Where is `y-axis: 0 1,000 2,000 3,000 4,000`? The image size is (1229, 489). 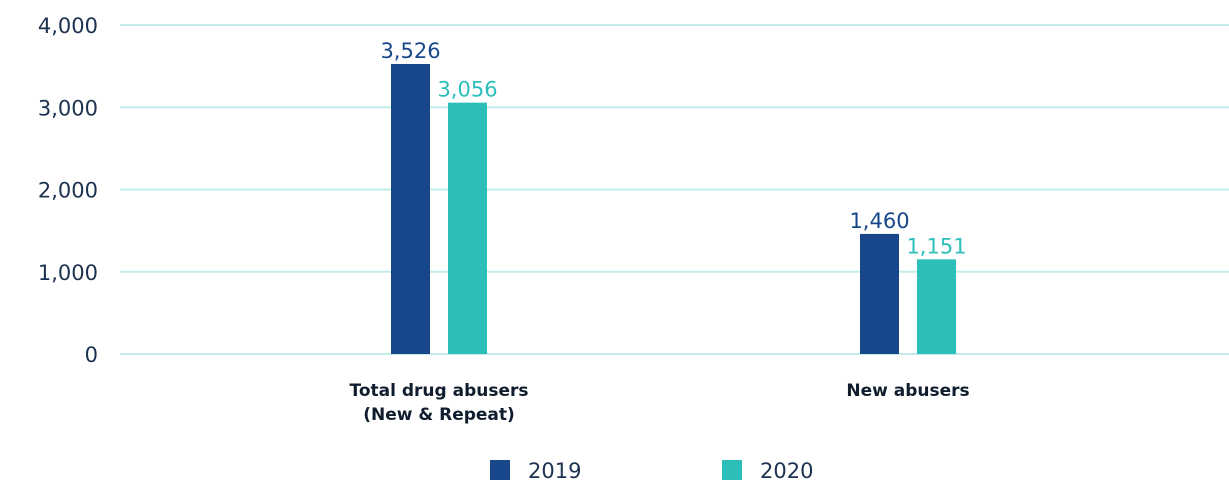
y-axis: 0 1,000 2,000 3,000 4,000 is located at coordinates (68, 190).